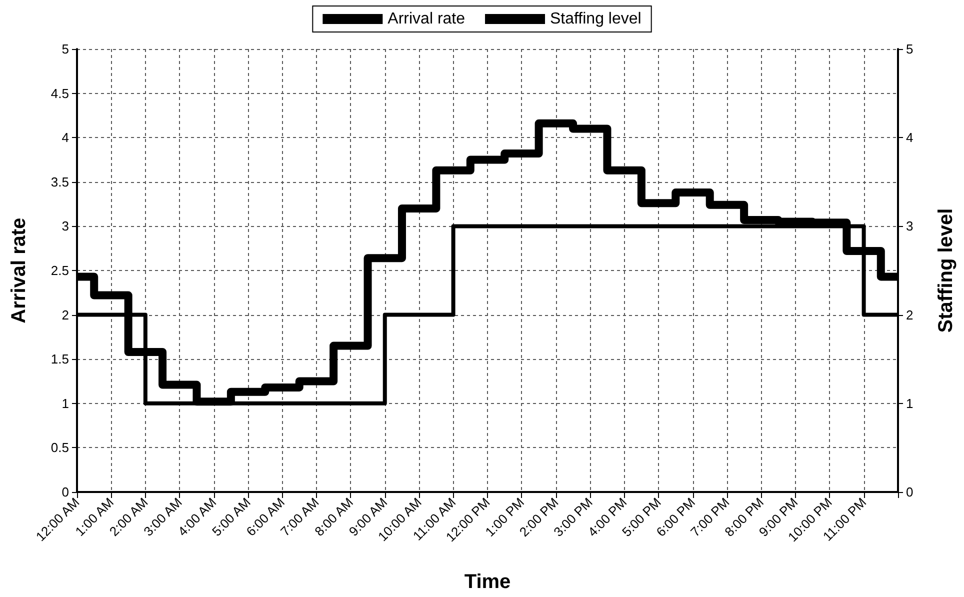  What do you see at coordinates (65, 492) in the screenshot?
I see `y-tick-label: 0` at bounding box center [65, 492].